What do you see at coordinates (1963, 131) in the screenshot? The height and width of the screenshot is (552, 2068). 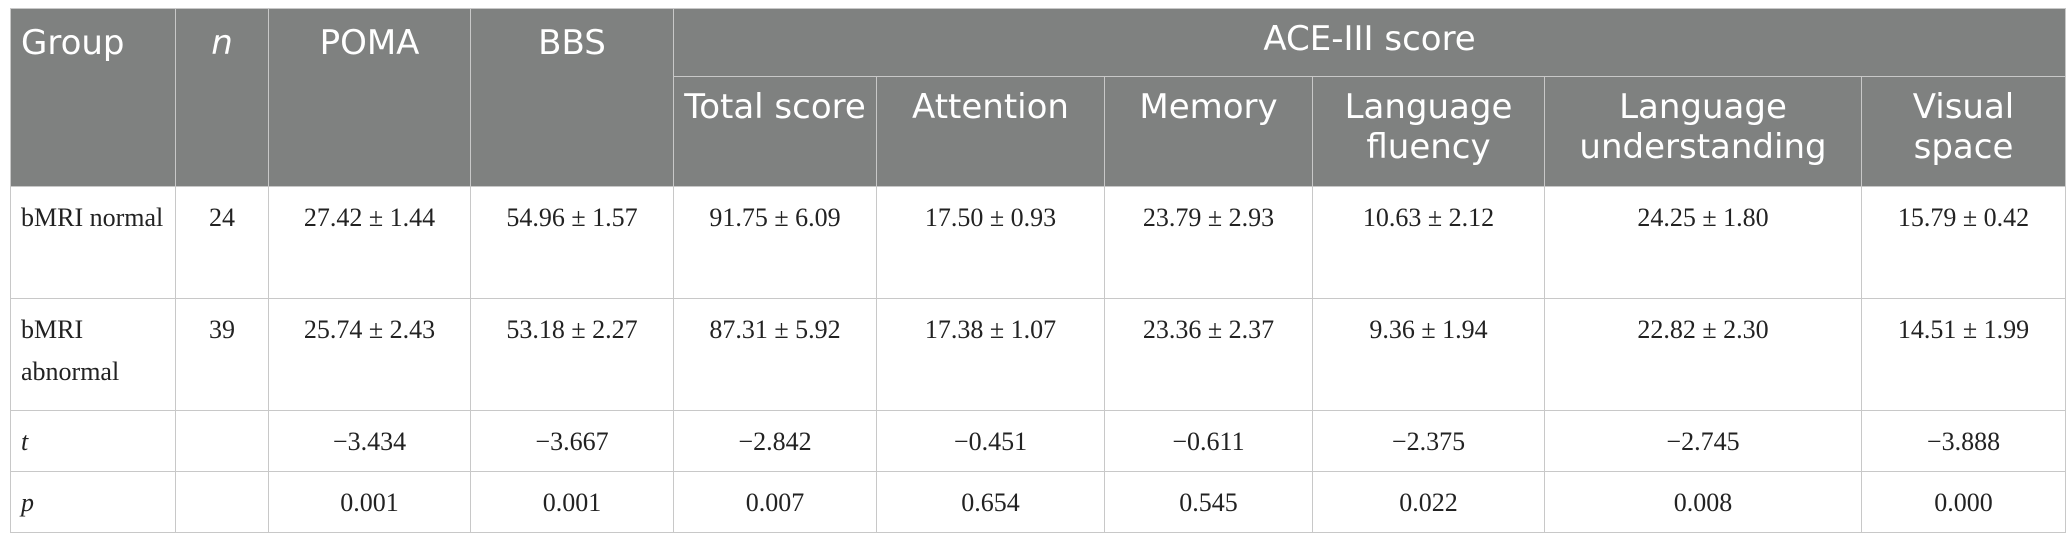 I see `header-visual-space: Visual space` at bounding box center [1963, 131].